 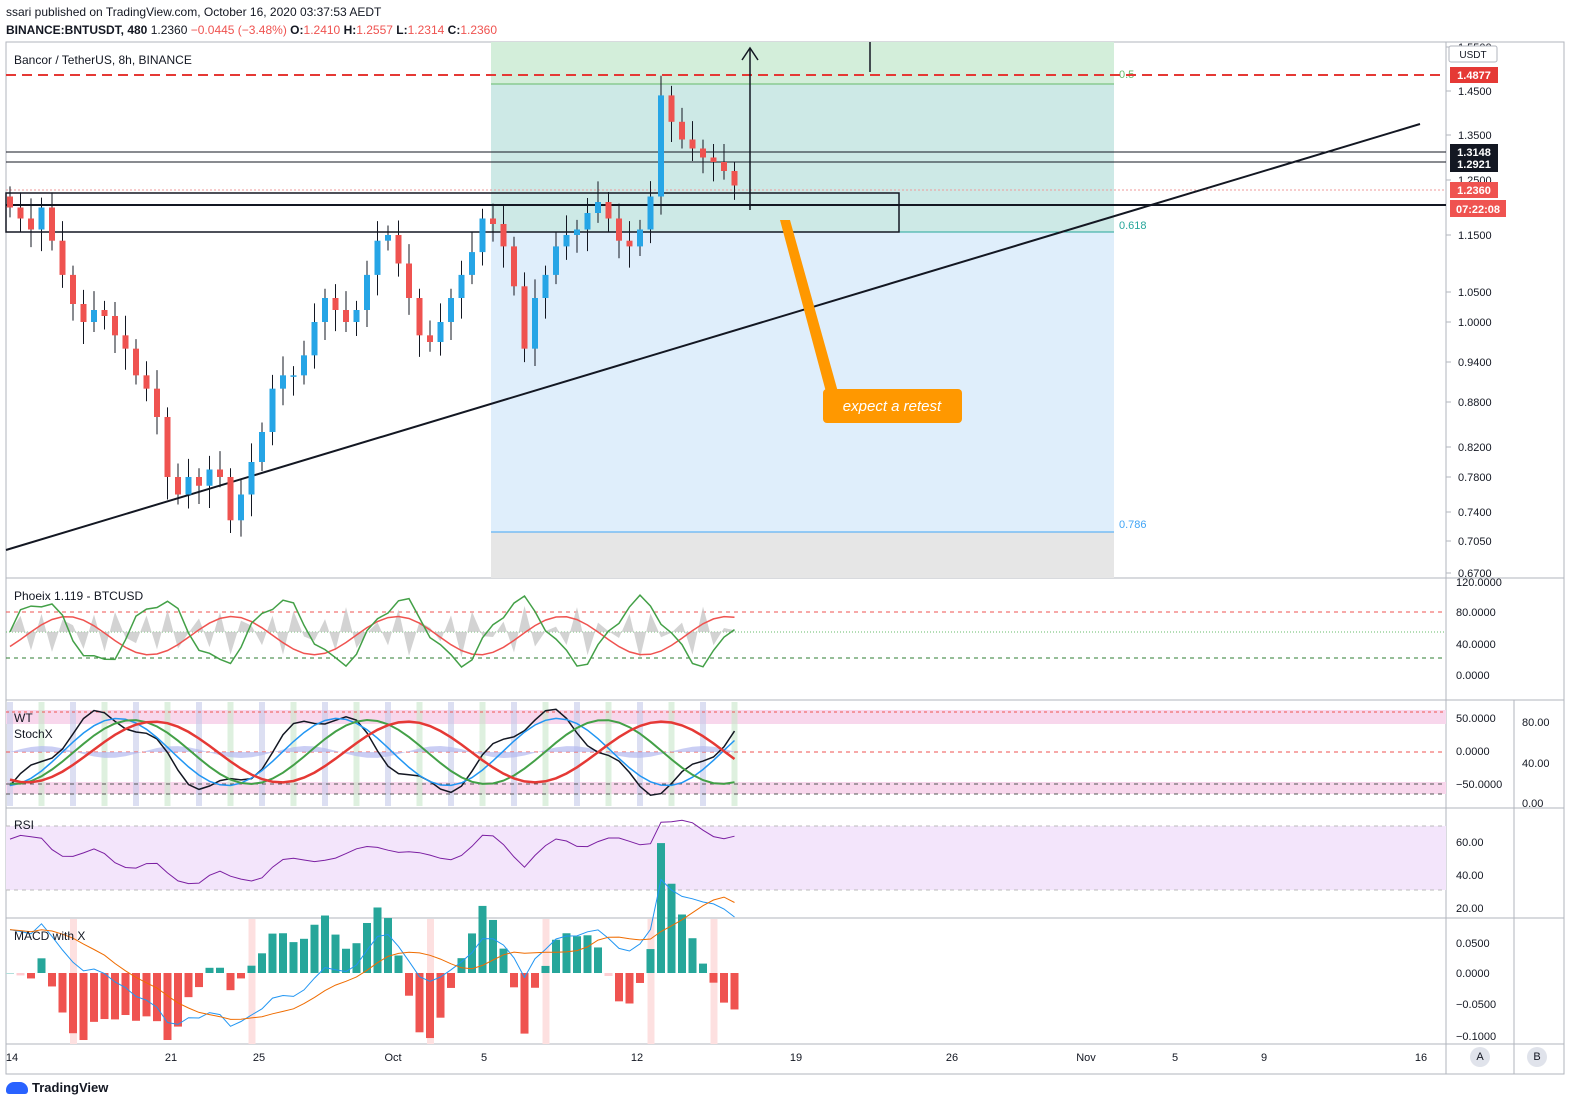 I want to click on open-label: O:, so click(x=297, y=30).